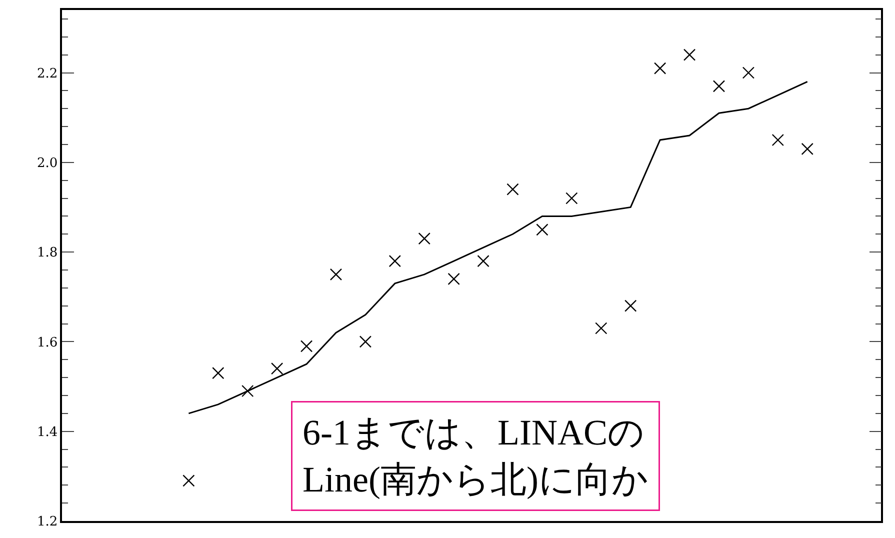 This screenshot has height=538, width=895. I want to click on y-tick-label: 1.6, so click(47, 342).